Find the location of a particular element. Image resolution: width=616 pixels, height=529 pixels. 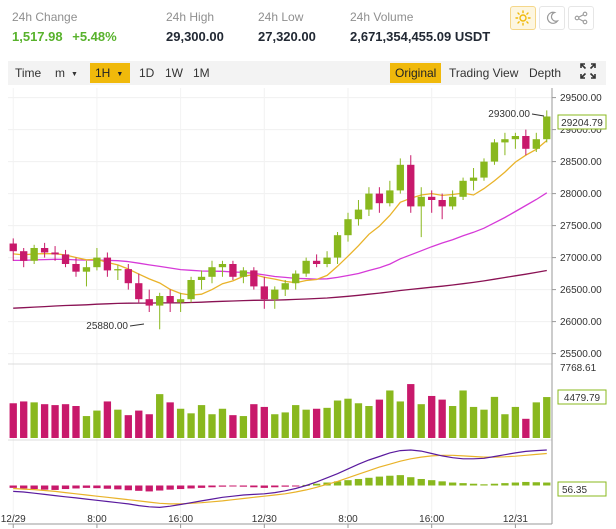

last-price-tag: 29204.79 is located at coordinates (582, 122).